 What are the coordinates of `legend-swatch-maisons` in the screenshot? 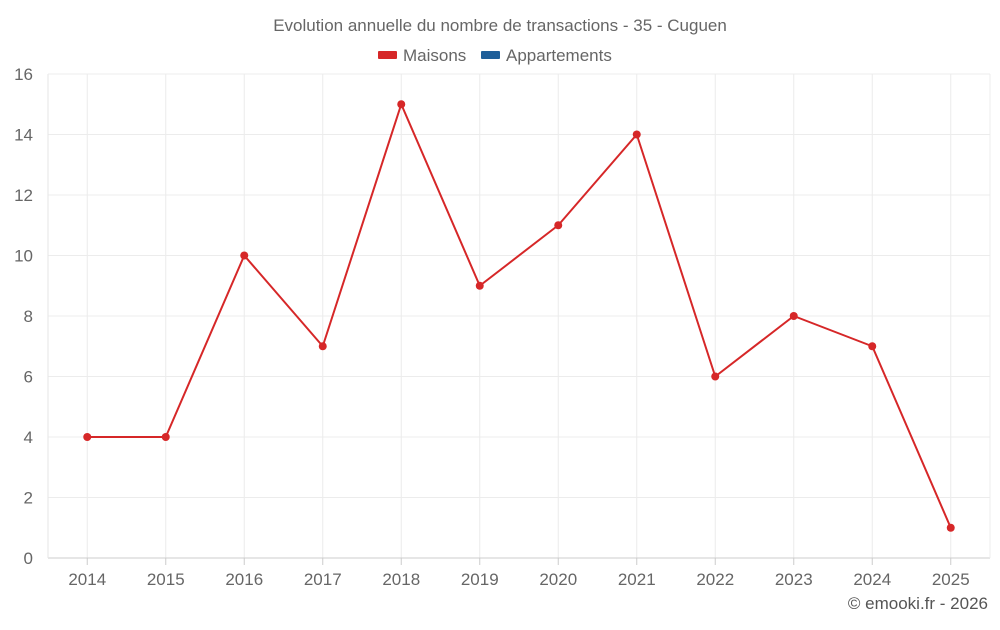 It's located at (387, 55).